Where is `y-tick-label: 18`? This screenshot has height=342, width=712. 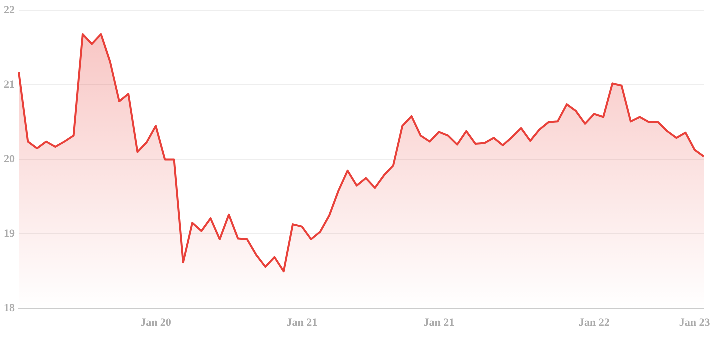
y-tick-label: 18 is located at coordinates (10, 308).